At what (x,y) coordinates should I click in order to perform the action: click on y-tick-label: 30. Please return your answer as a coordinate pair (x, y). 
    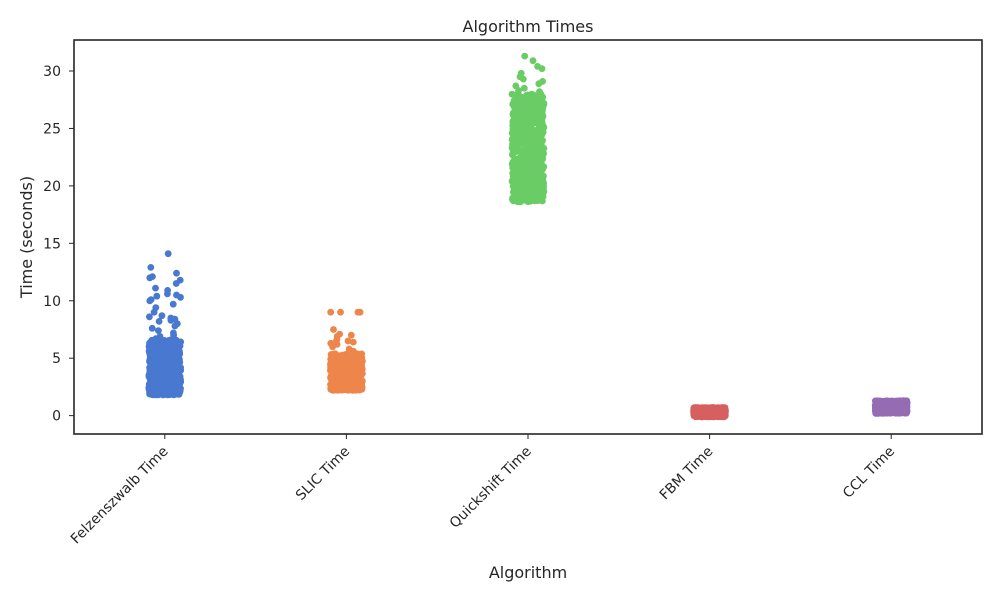
    Looking at the image, I should click on (52, 72).